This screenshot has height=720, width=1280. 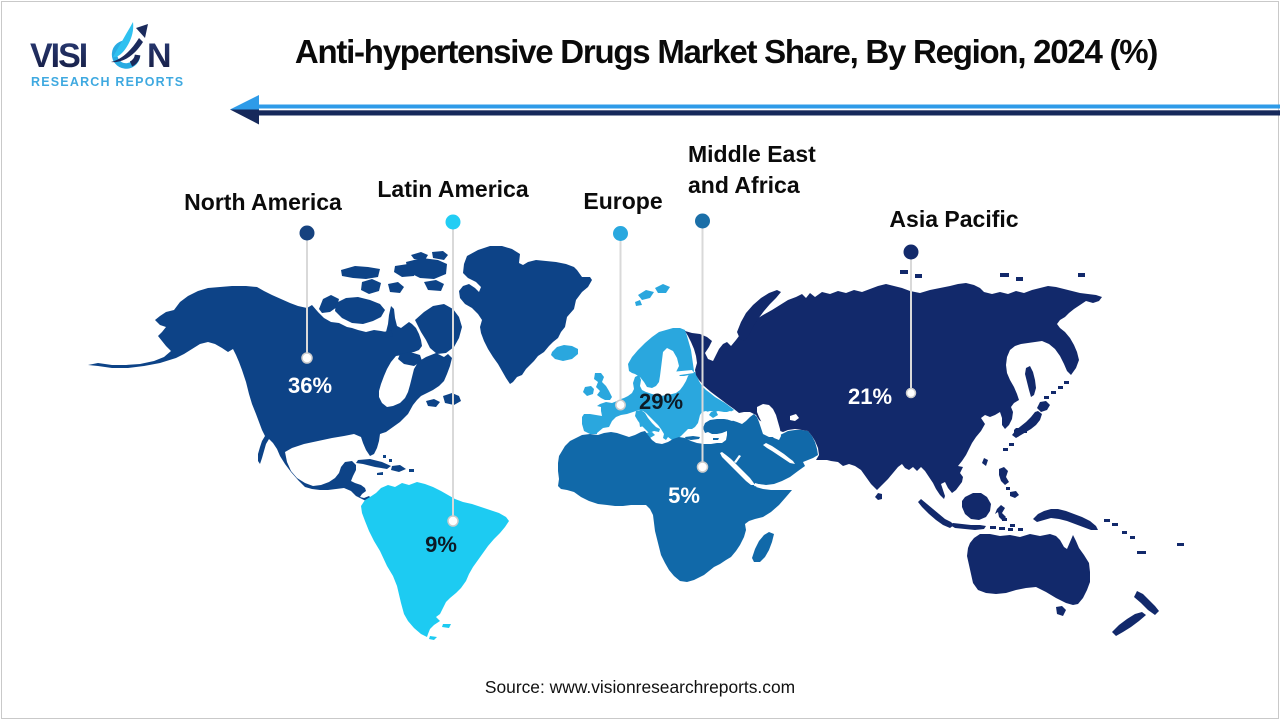 What do you see at coordinates (441, 544) in the screenshot?
I see `svg-text: 9%` at bounding box center [441, 544].